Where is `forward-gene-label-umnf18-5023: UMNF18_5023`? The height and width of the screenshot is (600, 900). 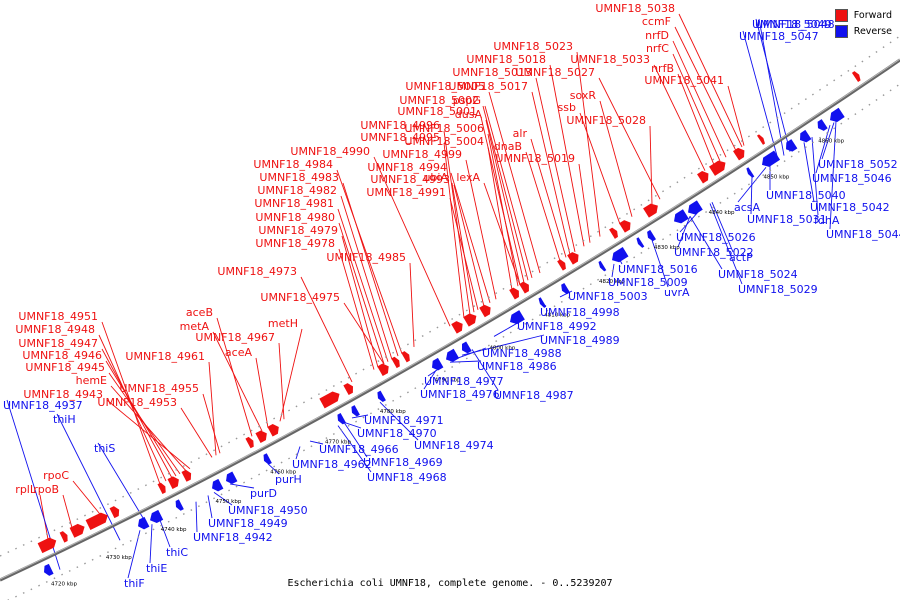 forward-gene-label-umnf18-5023: UMNF18_5023 is located at coordinates (533, 46).